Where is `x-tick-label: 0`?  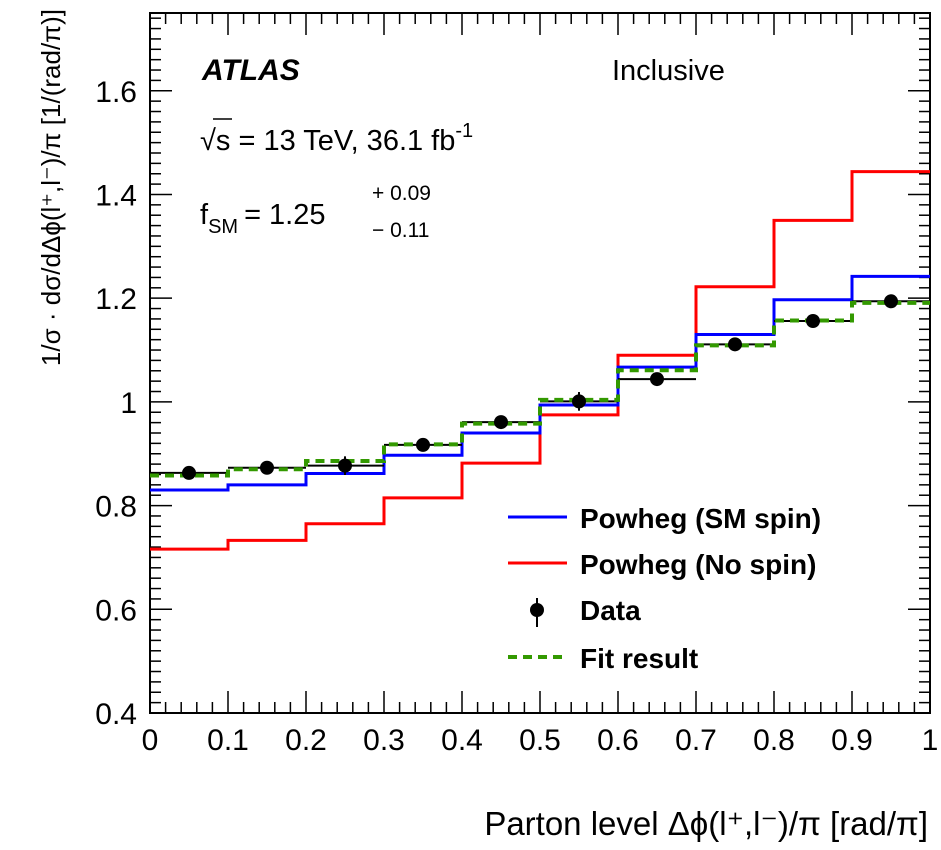 x-tick-label: 0 is located at coordinates (150, 740).